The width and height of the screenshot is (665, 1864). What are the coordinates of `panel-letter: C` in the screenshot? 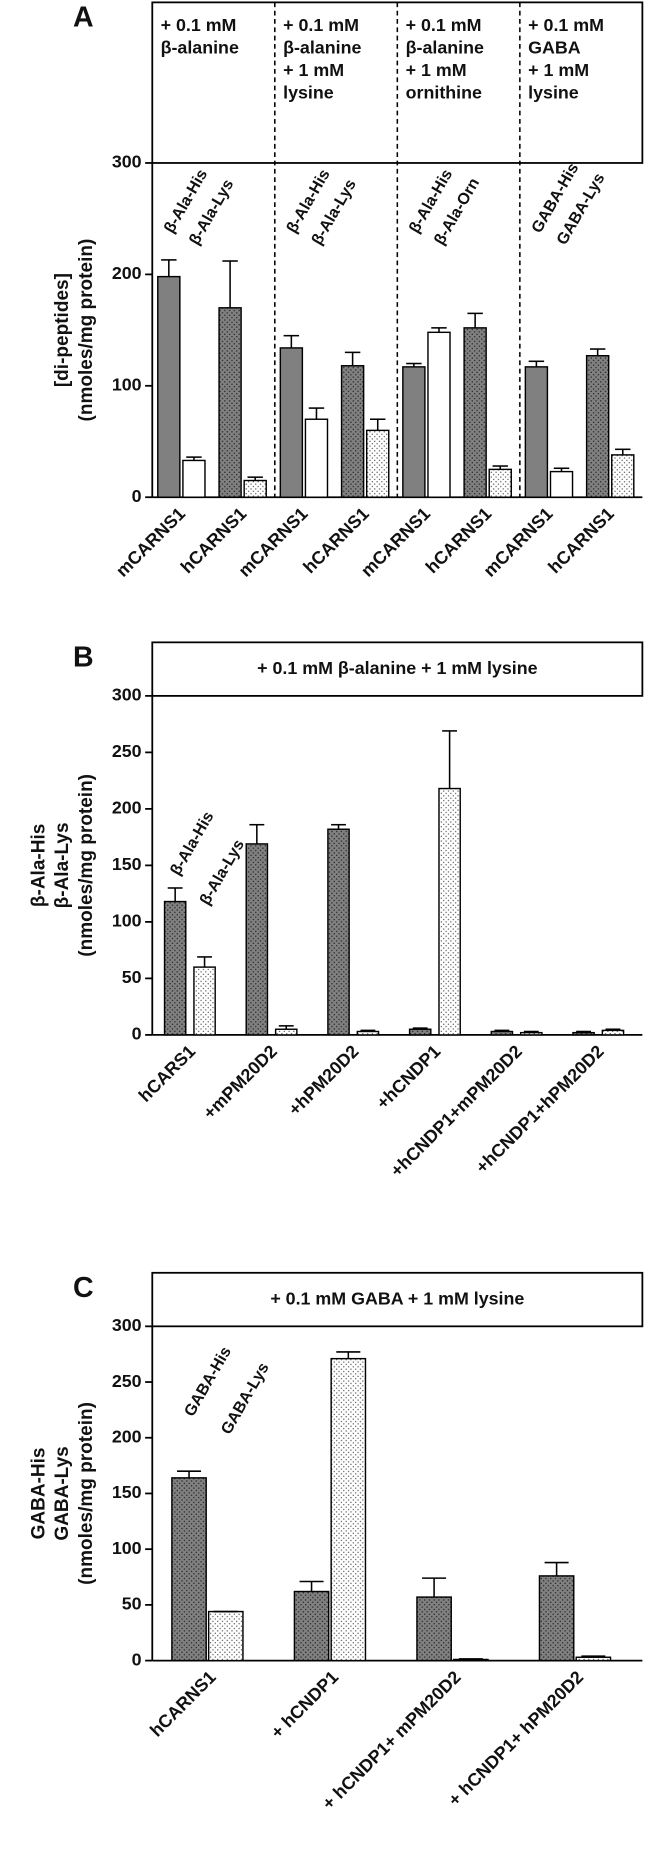 It's located at (83, 1288).